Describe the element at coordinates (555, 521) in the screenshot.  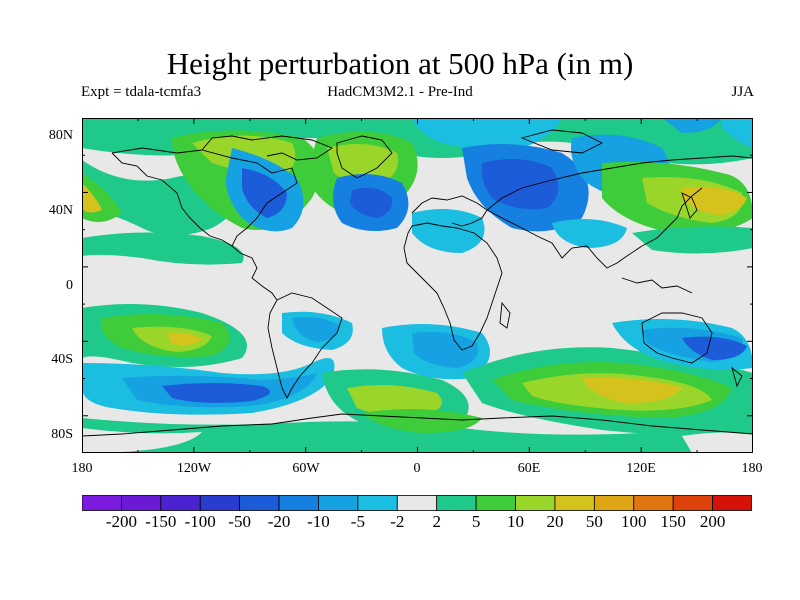
I see `colorbar-label: 20` at that location.